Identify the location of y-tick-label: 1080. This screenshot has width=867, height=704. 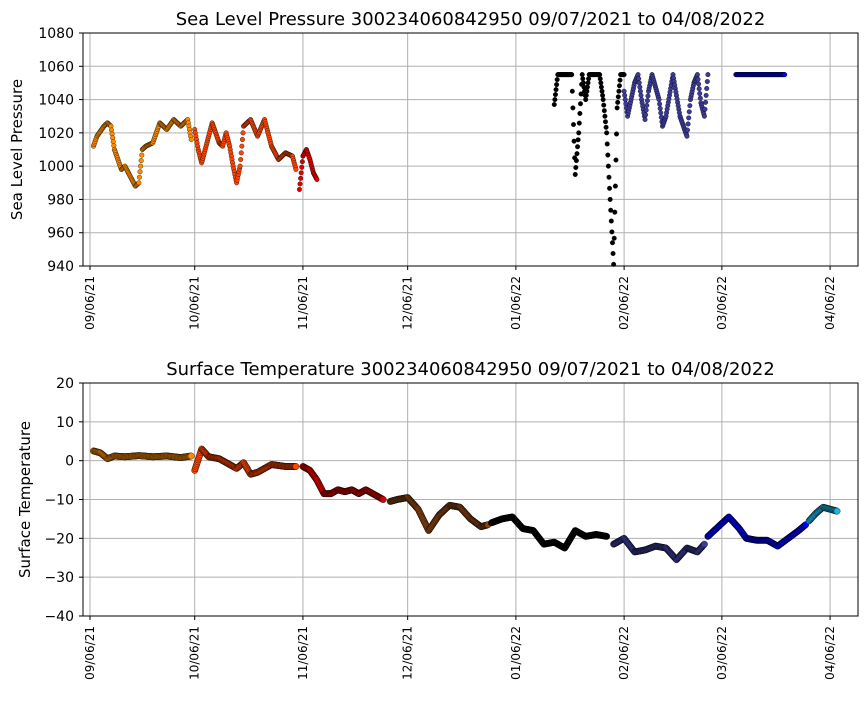
(56, 34).